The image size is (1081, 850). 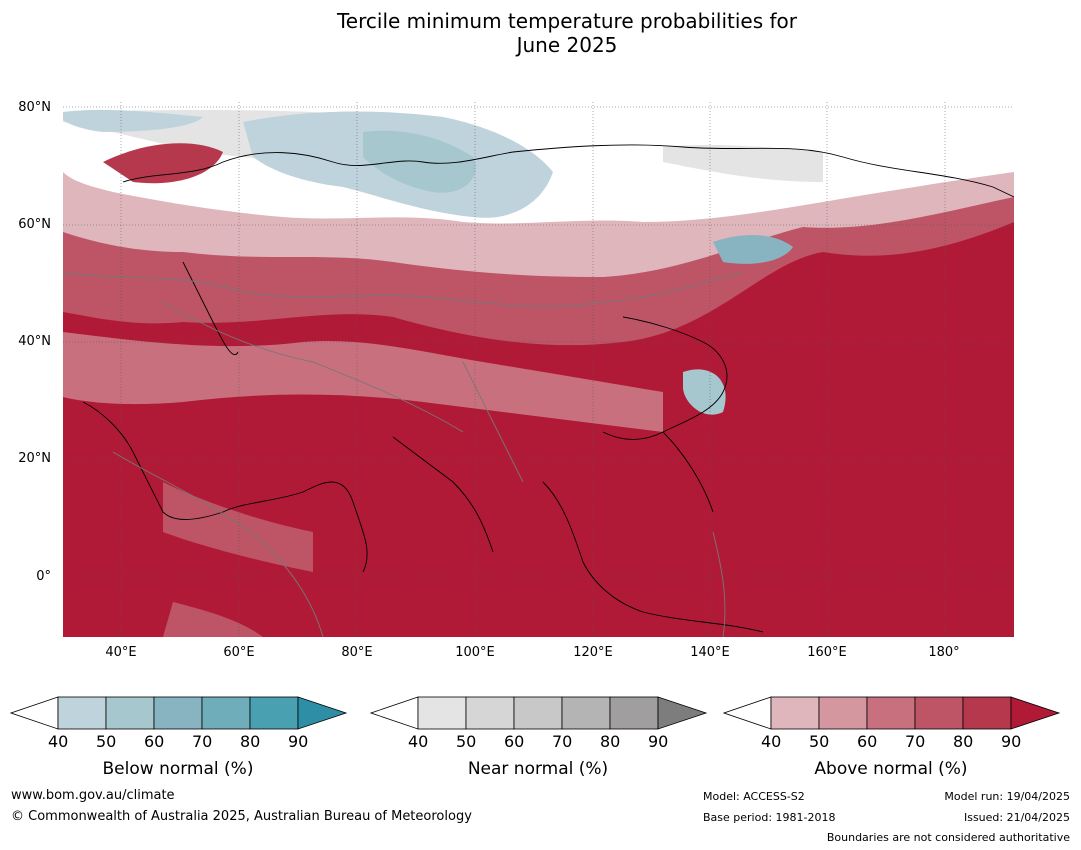 I want to click on near-normal-label: Near normal (%), so click(x=538, y=769).